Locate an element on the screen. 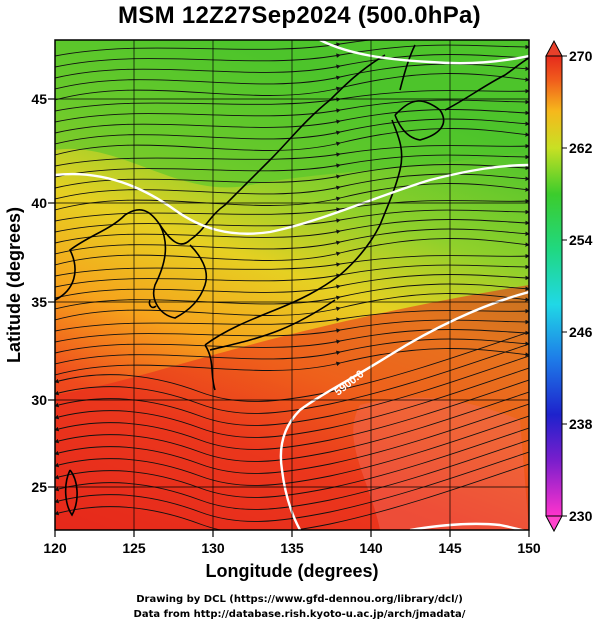 The height and width of the screenshot is (625, 599). y-tick-label: 30 is located at coordinates (39, 400).